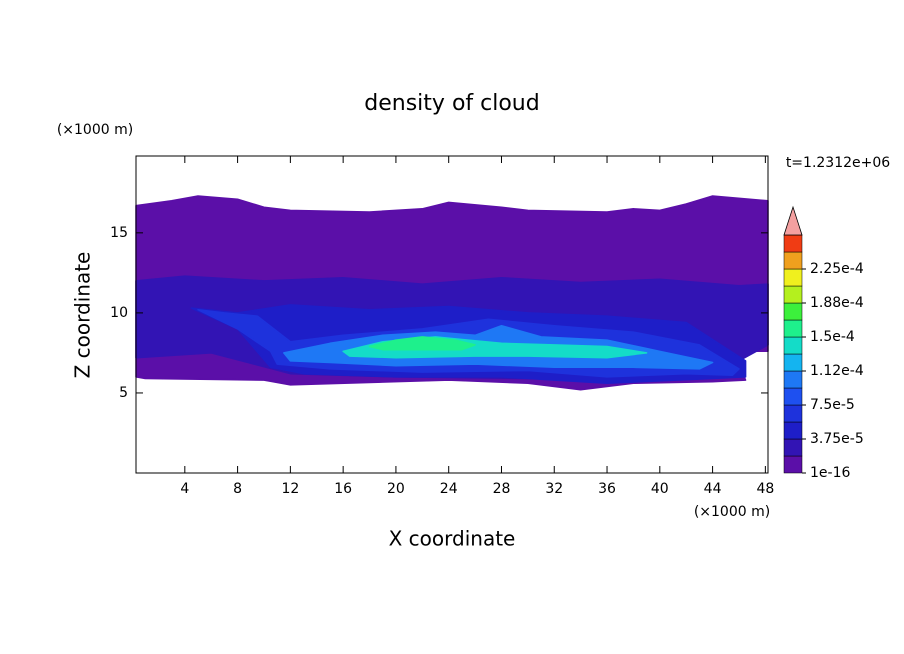  What do you see at coordinates (396, 489) in the screenshot?
I see `x-tick-label: 20` at bounding box center [396, 489].